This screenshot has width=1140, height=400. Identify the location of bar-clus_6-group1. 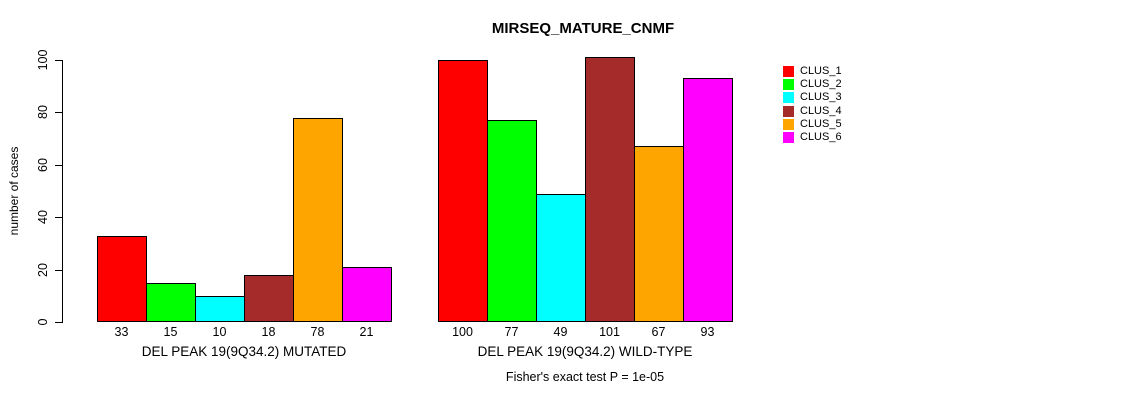
(367, 294).